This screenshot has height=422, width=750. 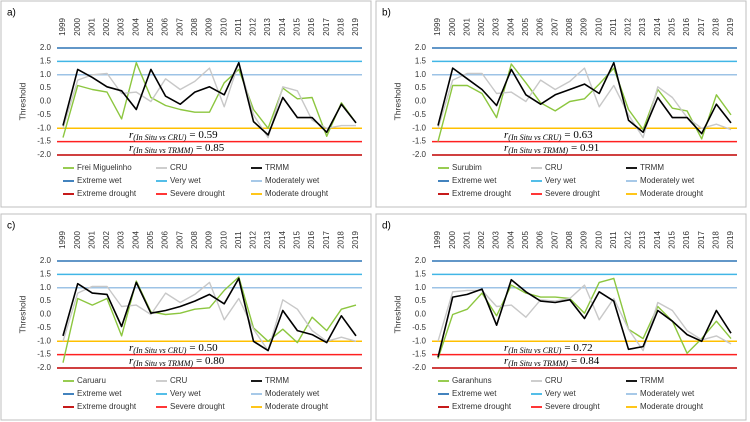 I want to click on legend-label: Frei Miguelinho, so click(x=104, y=167).